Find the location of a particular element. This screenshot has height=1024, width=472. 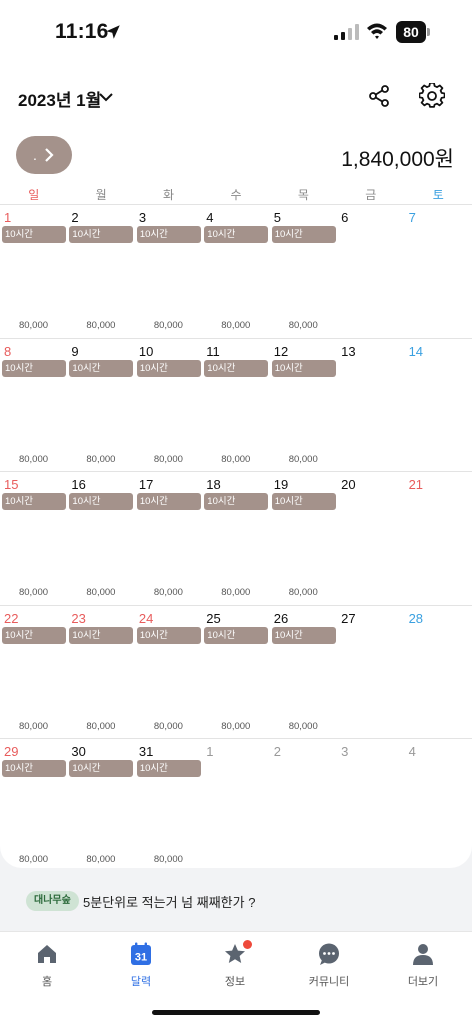

day-cell: 16 10시간 80,000 is located at coordinates (100, 537).